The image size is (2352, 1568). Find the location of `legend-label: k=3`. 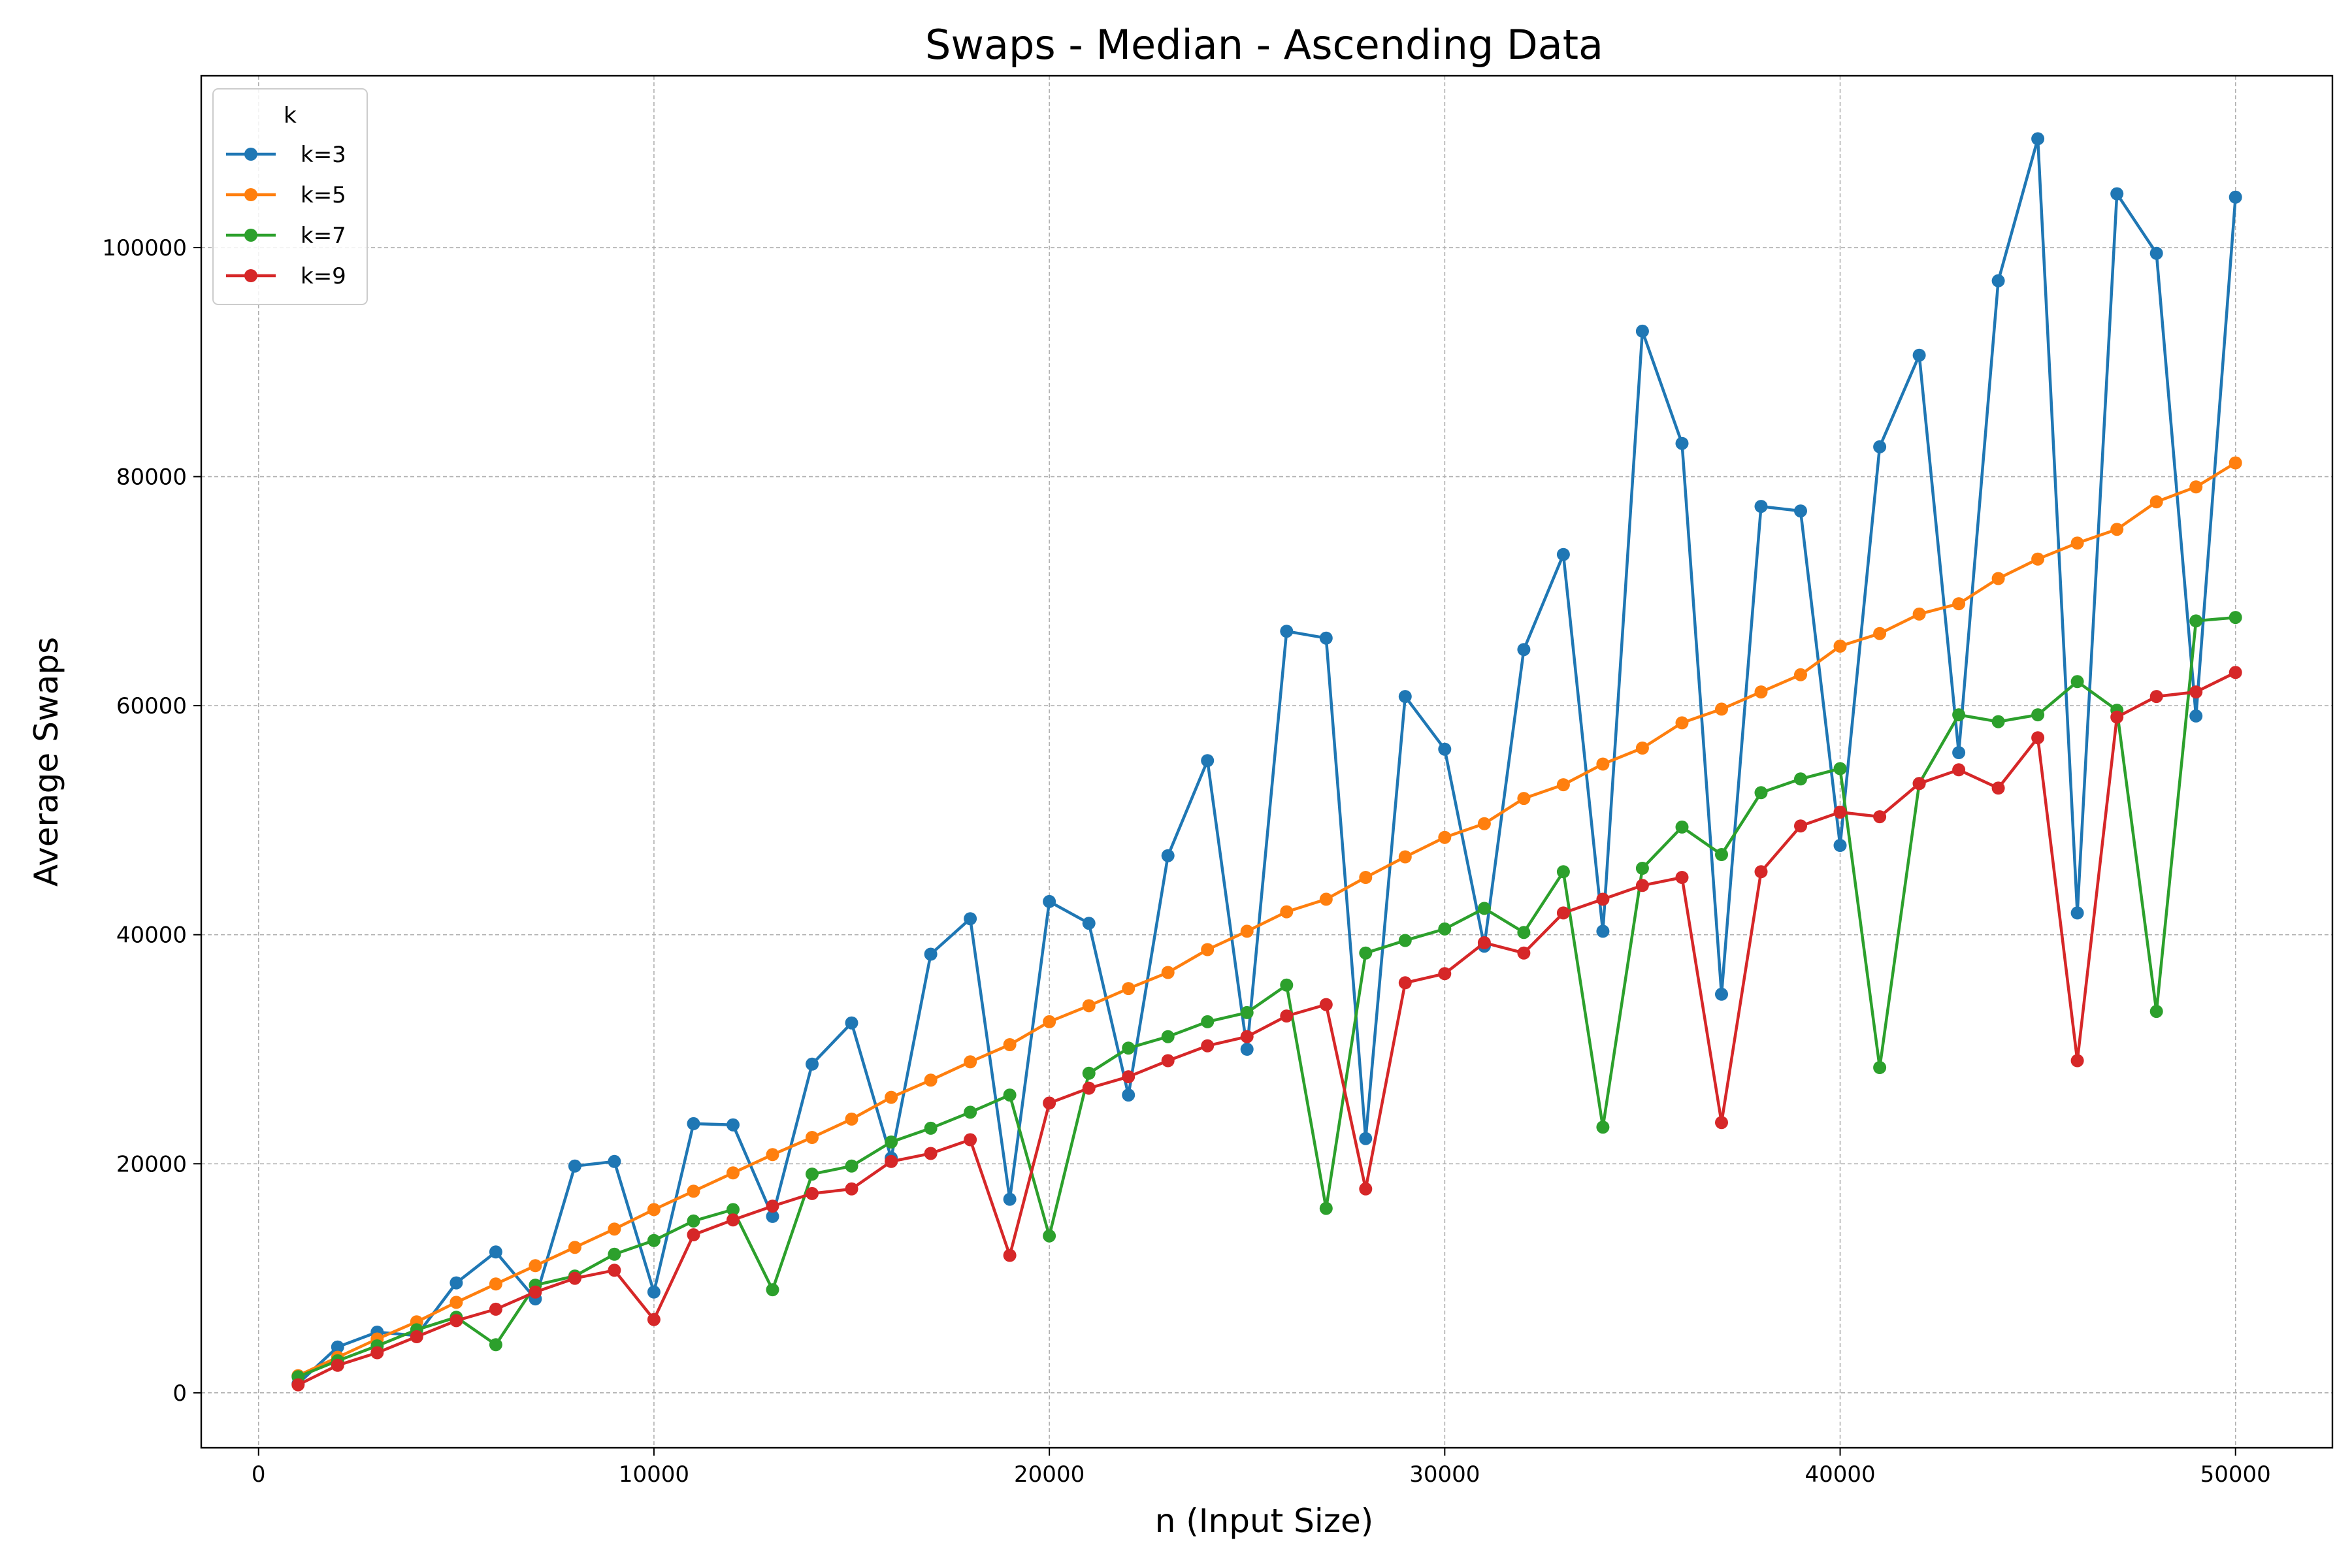

legend-label: k=3 is located at coordinates (323, 155).